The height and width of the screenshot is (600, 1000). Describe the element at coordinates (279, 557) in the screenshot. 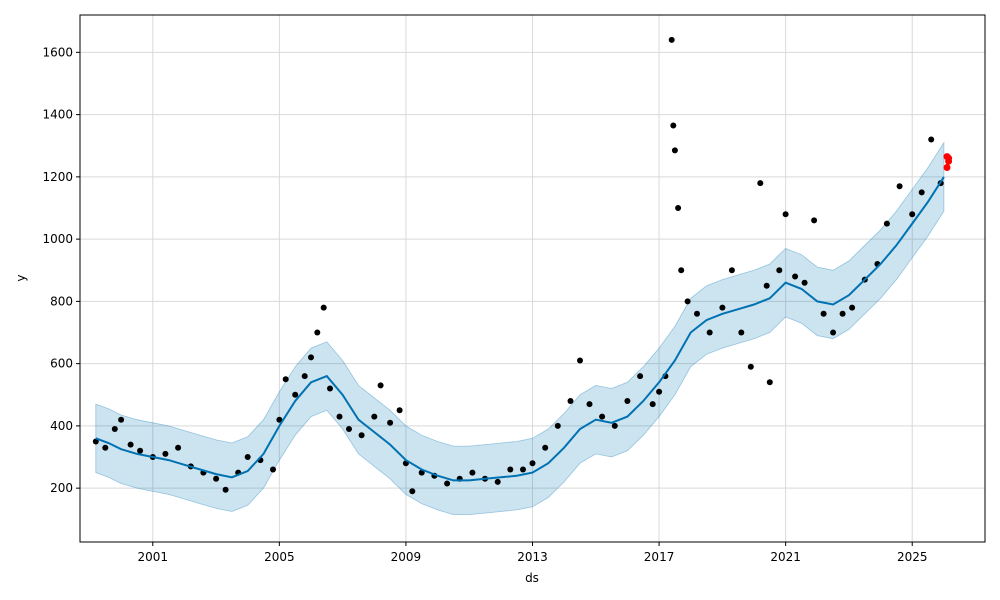

I see `x-tick-label: 2005` at that location.